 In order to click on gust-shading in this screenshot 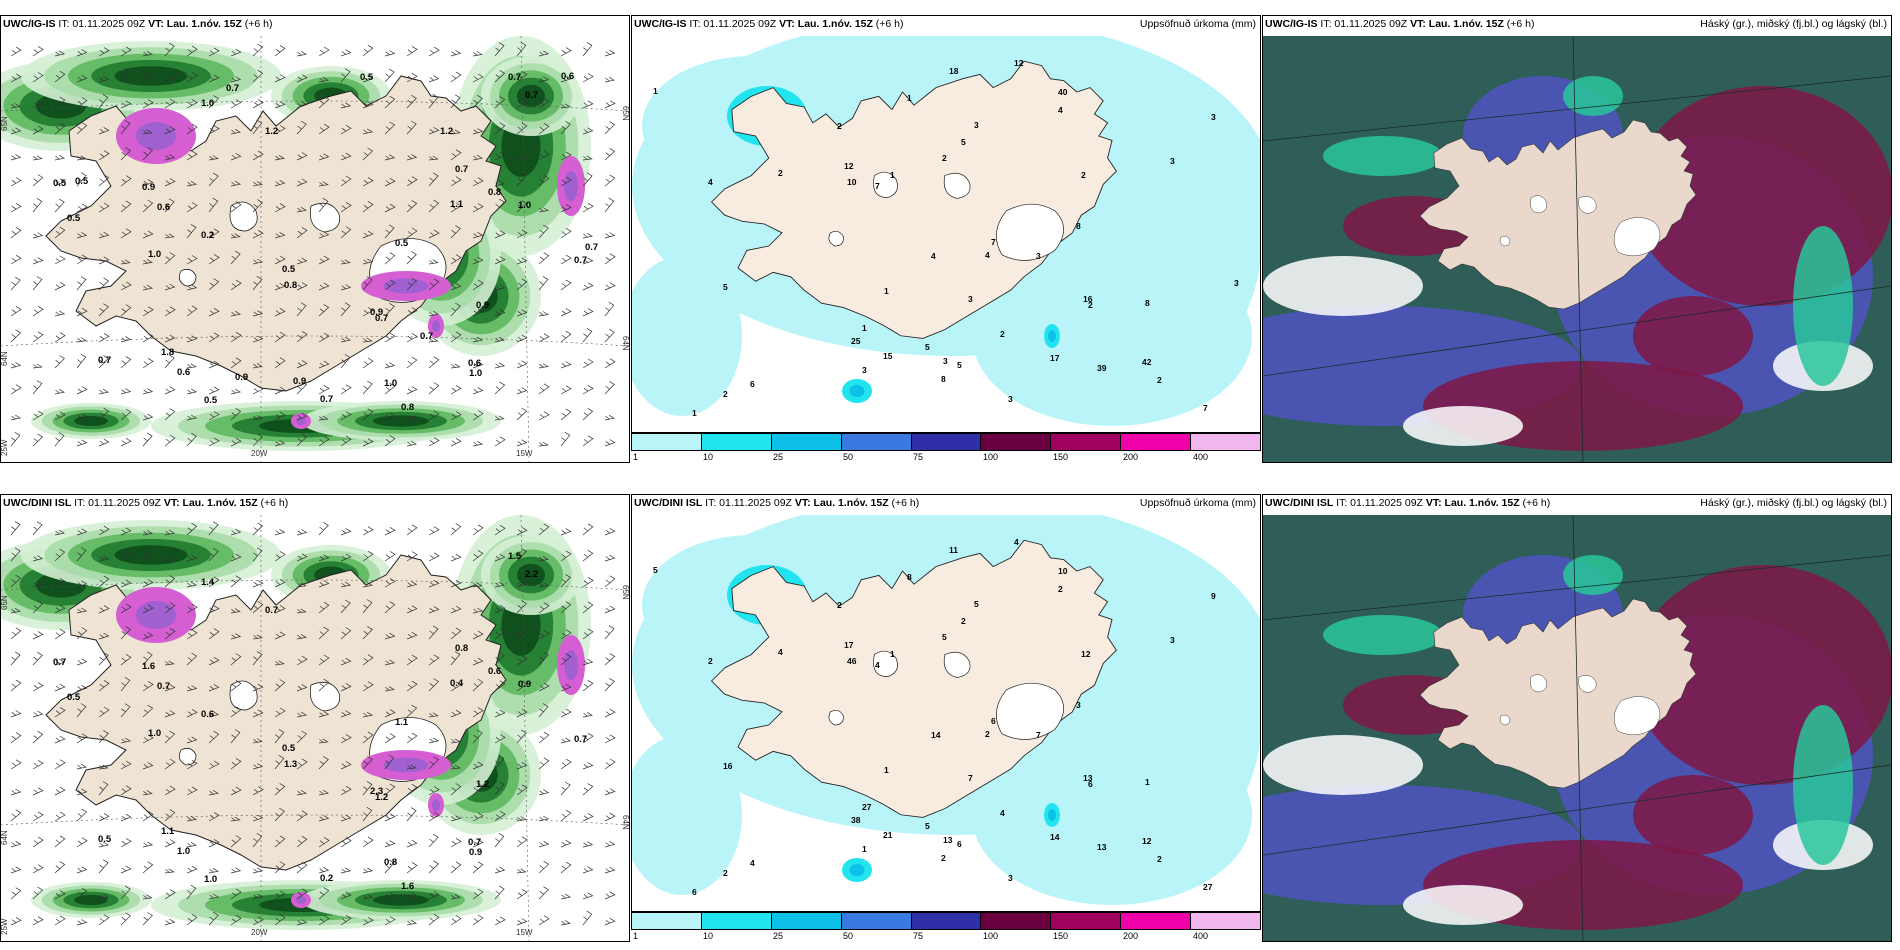, I will do `click(156, 136)`.